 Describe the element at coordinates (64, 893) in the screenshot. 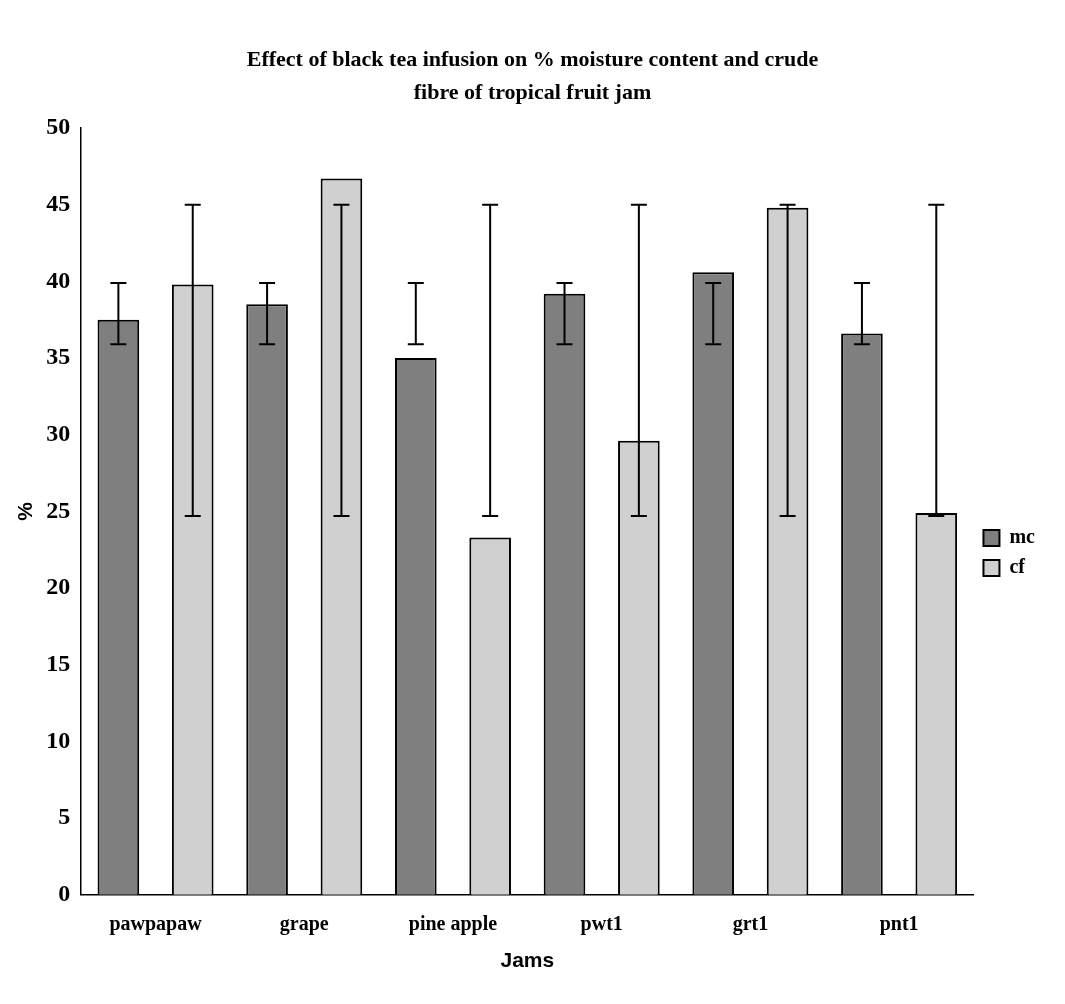

I see `y-tick-label: 0` at that location.